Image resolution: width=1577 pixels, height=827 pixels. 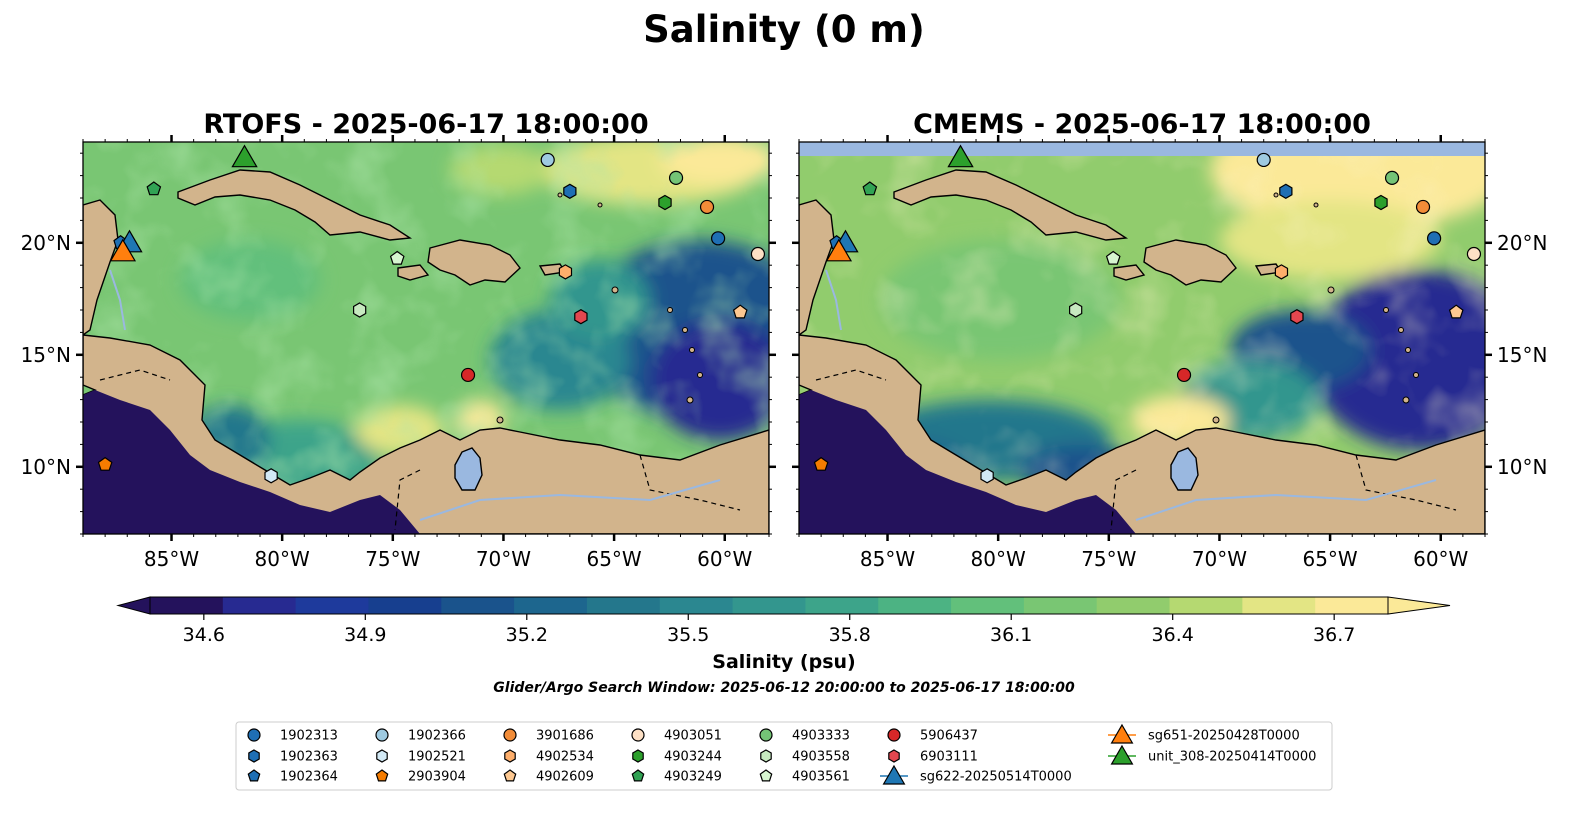 What do you see at coordinates (171, 559) in the screenshot?
I see `x-tick-label: 85°W` at bounding box center [171, 559].